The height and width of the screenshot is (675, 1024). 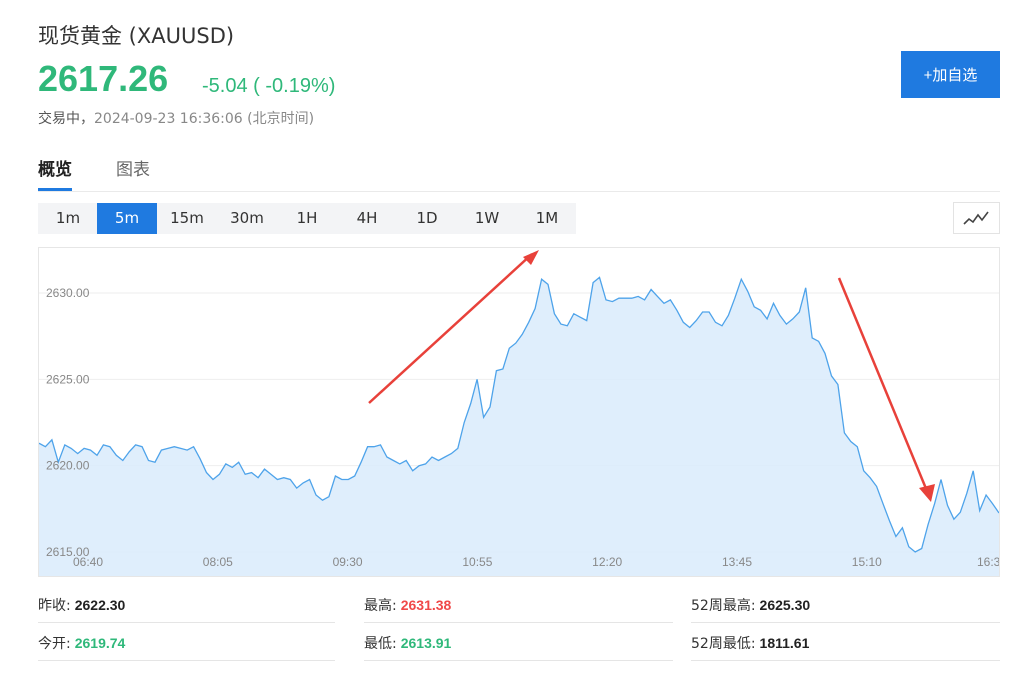 I want to click on tab-bar: 概览 图表, so click(x=519, y=173).